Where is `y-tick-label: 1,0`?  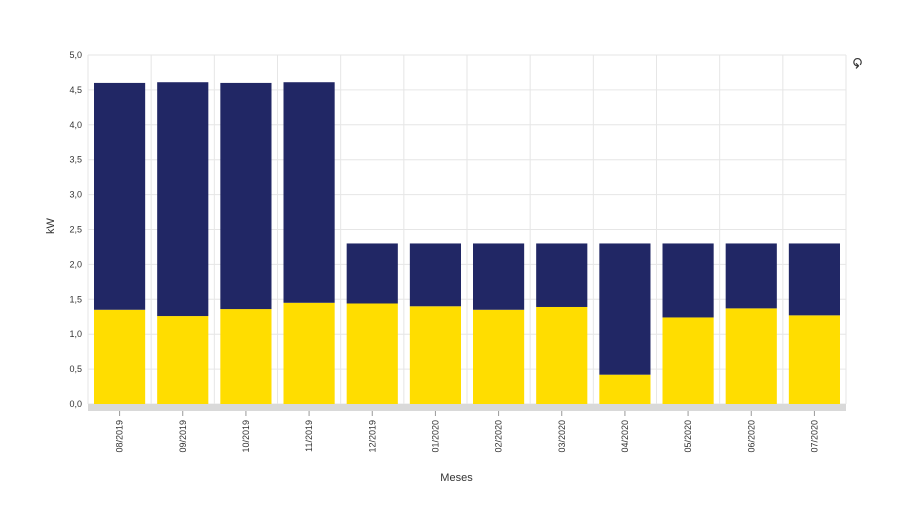
y-tick-label: 1,0 is located at coordinates (75, 334).